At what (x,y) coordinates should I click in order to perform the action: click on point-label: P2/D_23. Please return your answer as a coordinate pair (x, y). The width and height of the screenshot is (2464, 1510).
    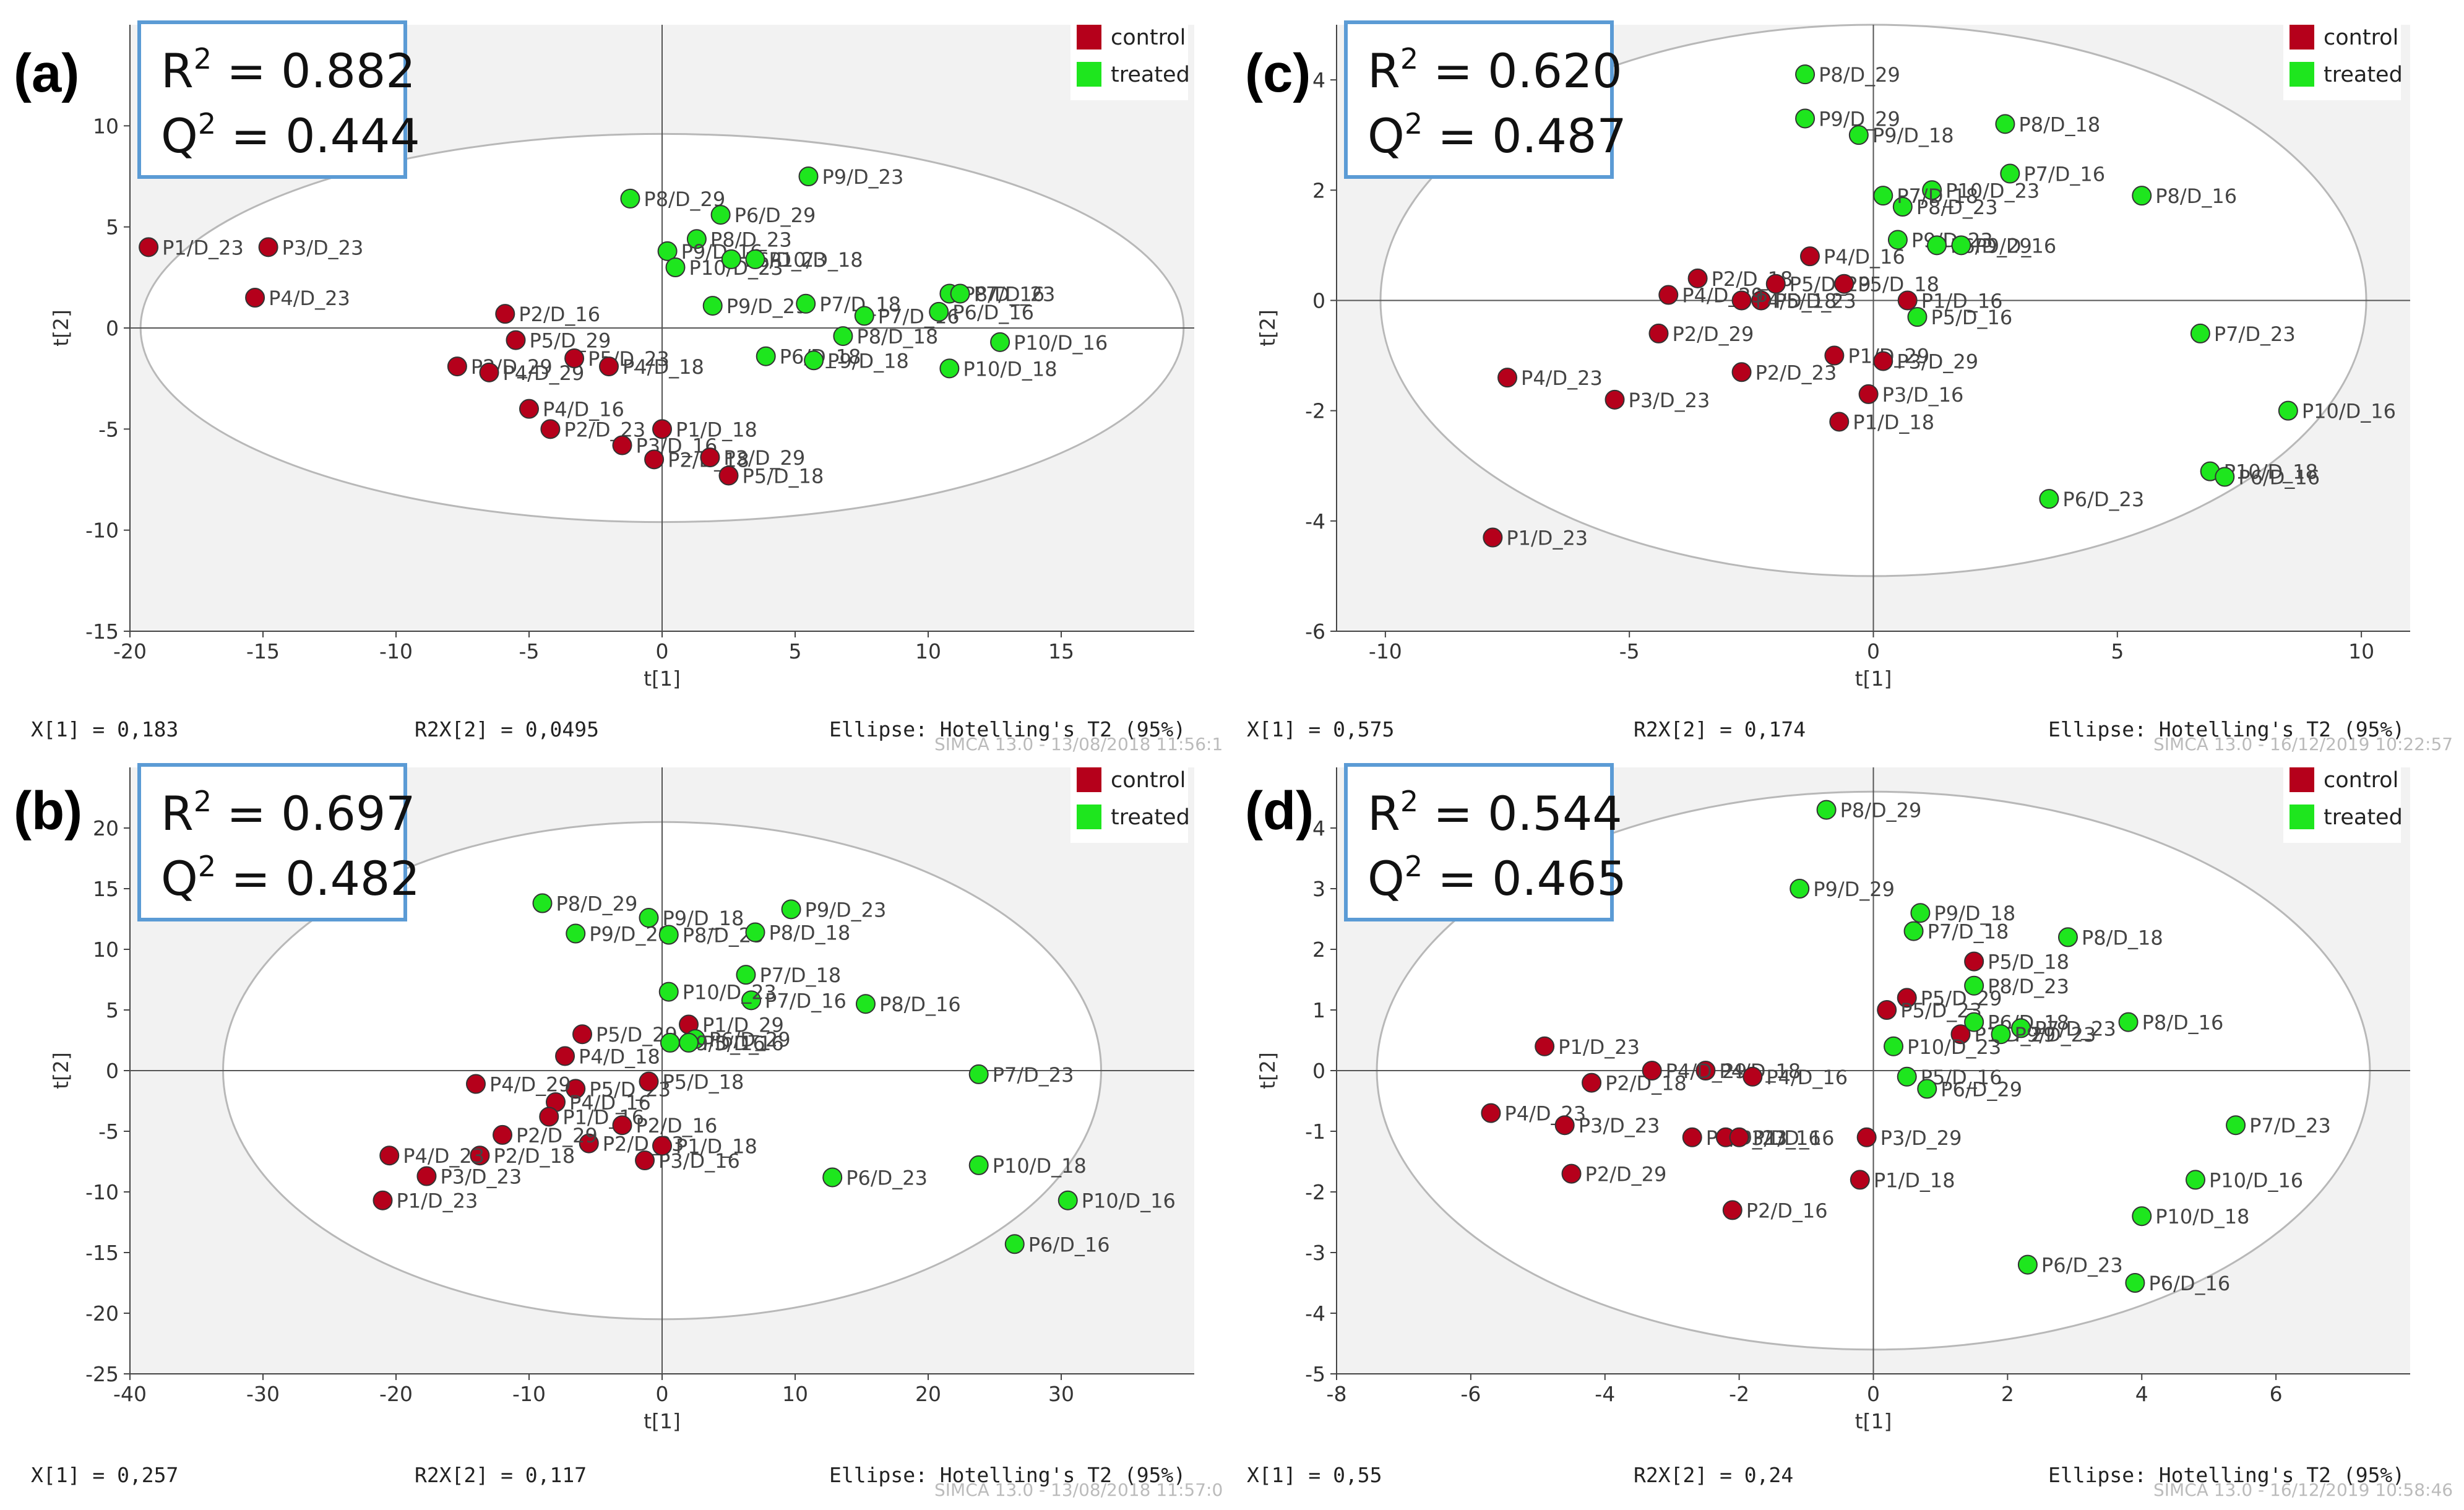
    Looking at the image, I should click on (604, 429).